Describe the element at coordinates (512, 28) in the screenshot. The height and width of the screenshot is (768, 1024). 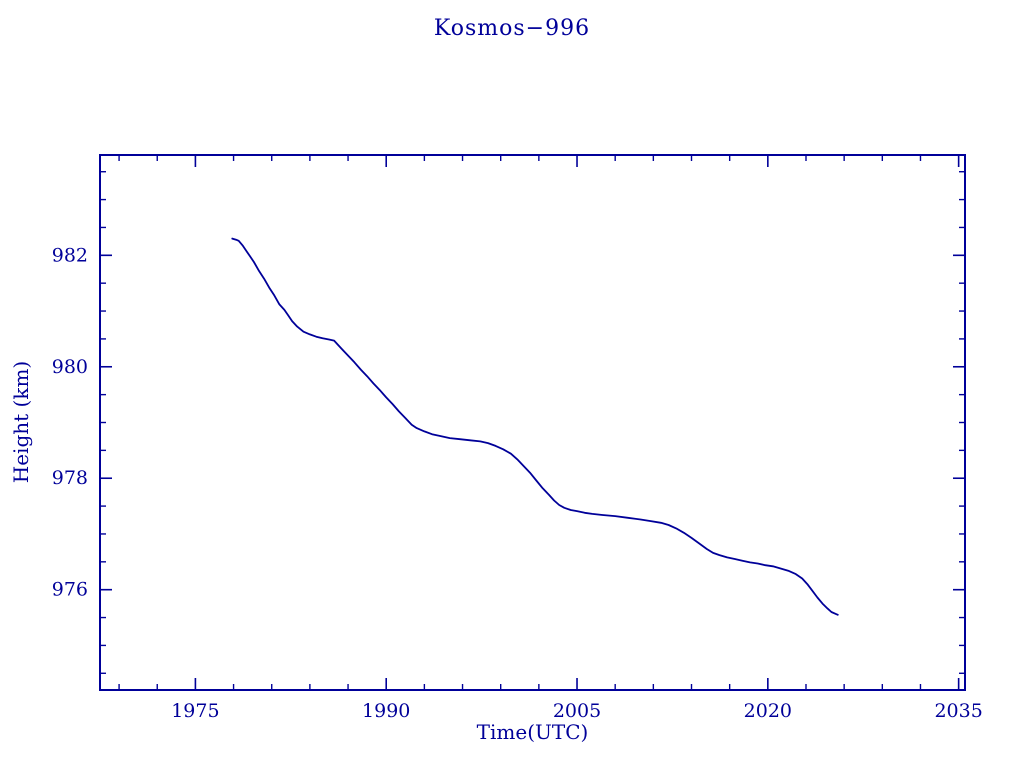
I see `chart-title: Kosmos−996` at that location.